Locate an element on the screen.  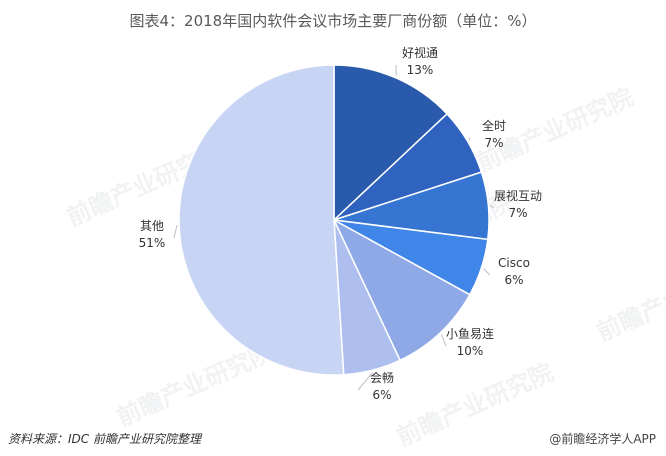
slice-name-label: 小鱼易连 is located at coordinates (470, 333).